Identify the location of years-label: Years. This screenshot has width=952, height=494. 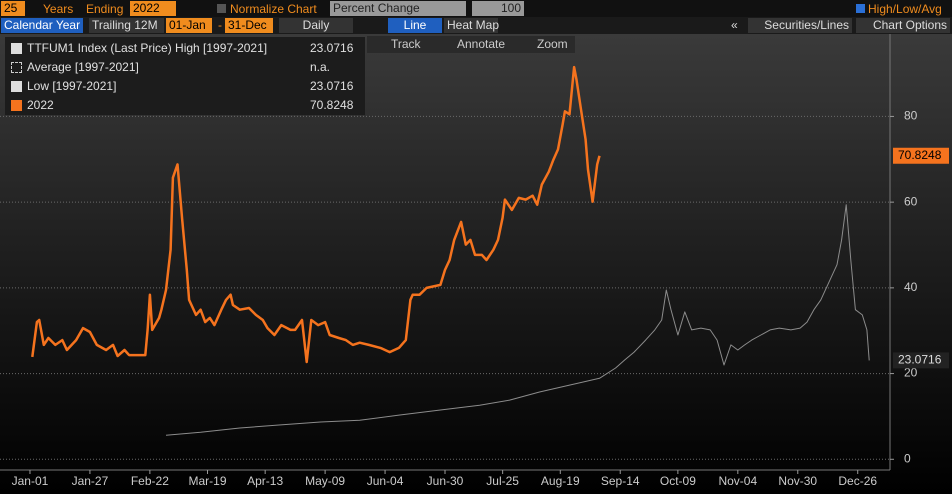
(58, 9).